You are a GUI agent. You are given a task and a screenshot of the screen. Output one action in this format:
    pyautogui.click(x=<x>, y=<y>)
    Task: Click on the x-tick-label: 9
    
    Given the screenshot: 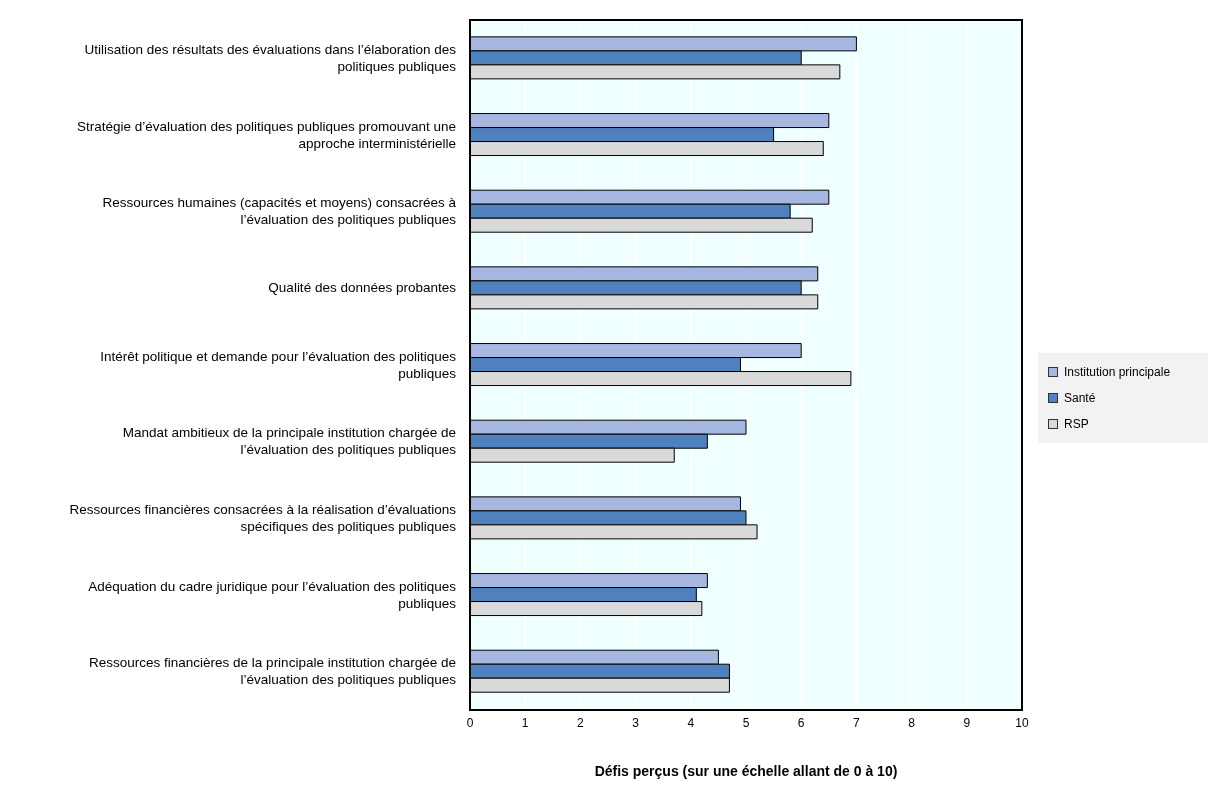 What is the action you would take?
    pyautogui.click(x=967, y=722)
    